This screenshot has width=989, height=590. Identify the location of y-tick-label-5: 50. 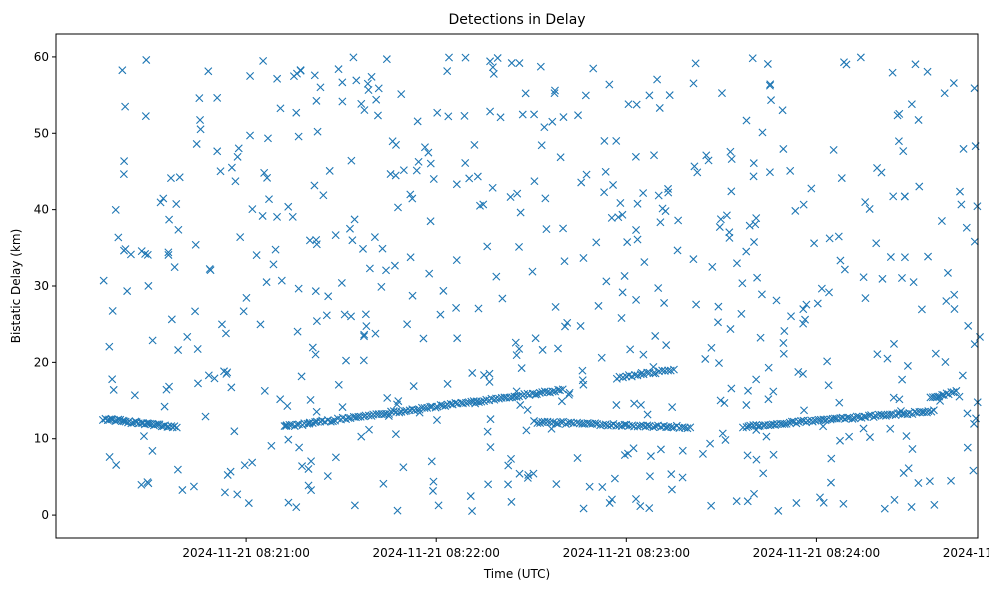
(41, 133).